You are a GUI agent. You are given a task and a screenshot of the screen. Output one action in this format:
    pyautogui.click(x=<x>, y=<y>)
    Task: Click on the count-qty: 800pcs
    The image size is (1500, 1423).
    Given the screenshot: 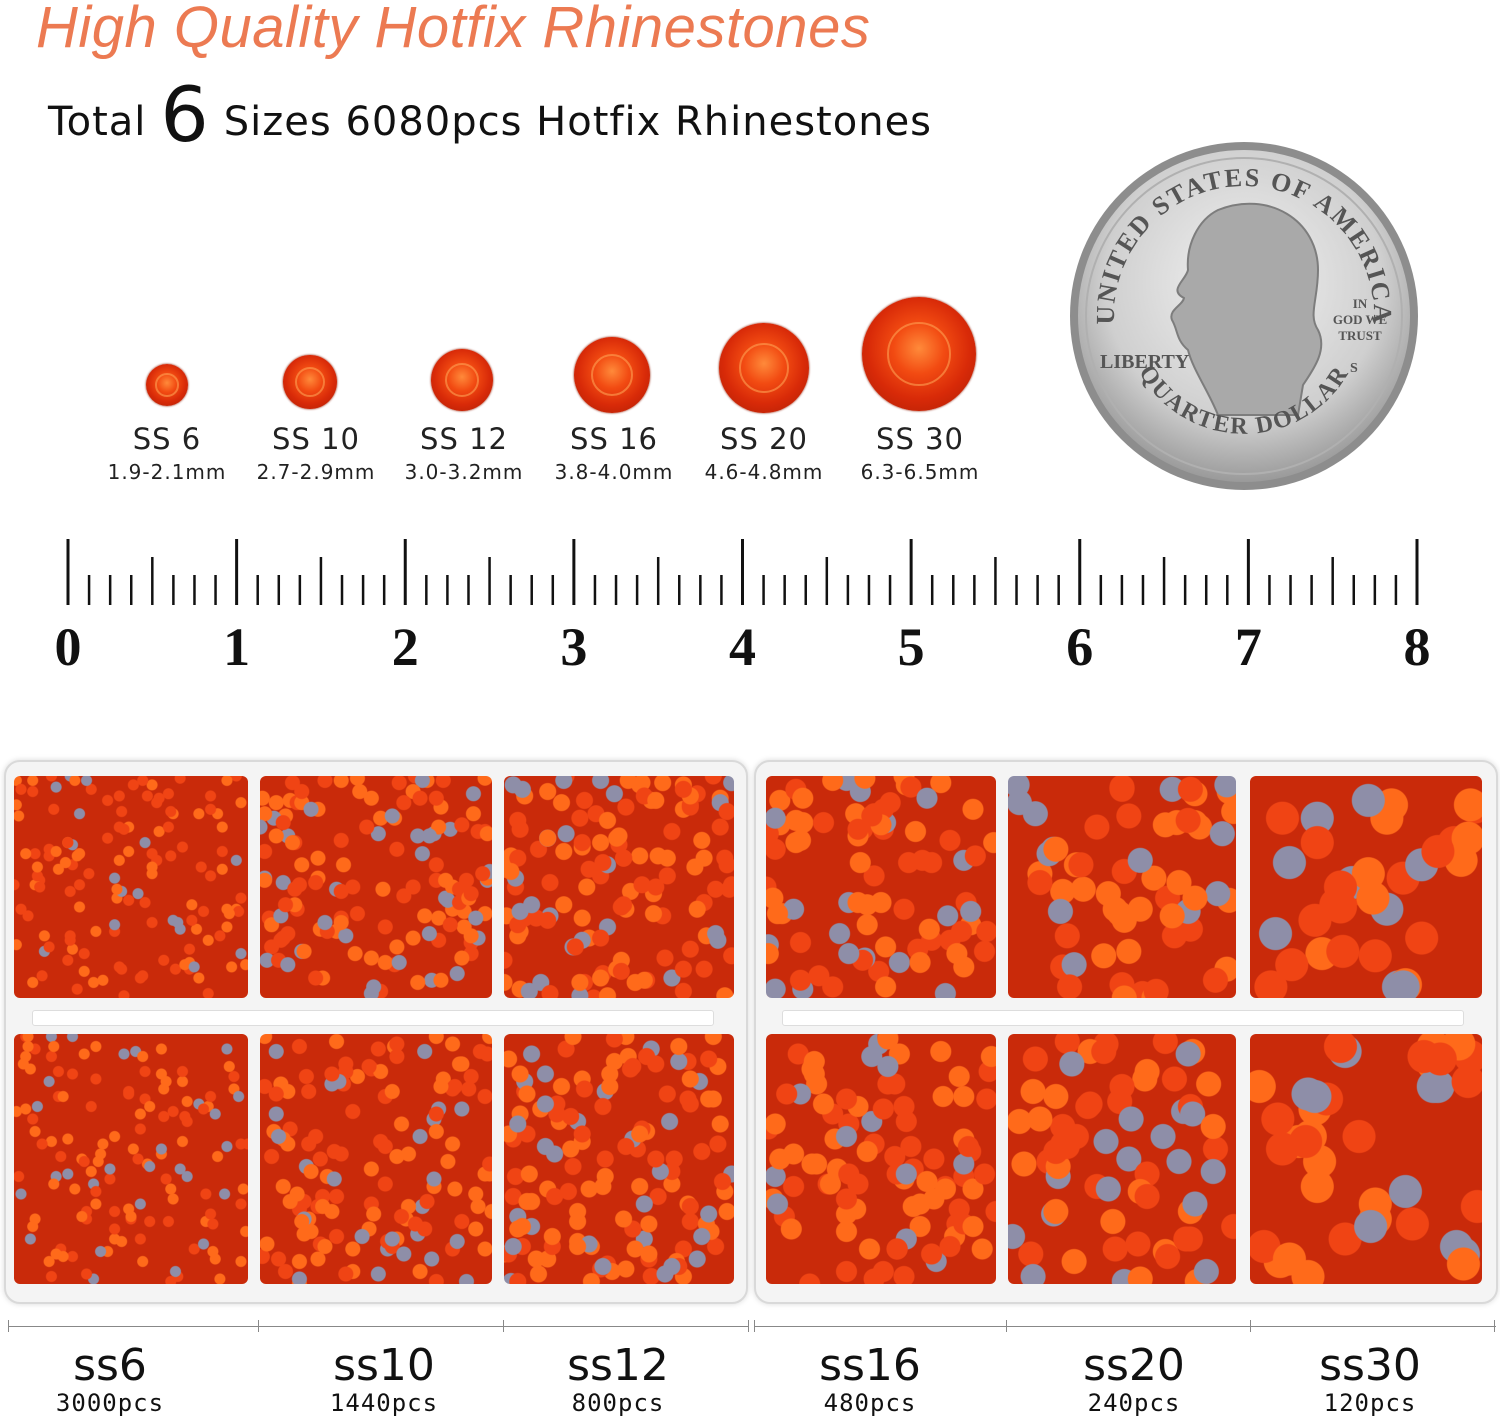 What is the action you would take?
    pyautogui.click(x=618, y=1403)
    